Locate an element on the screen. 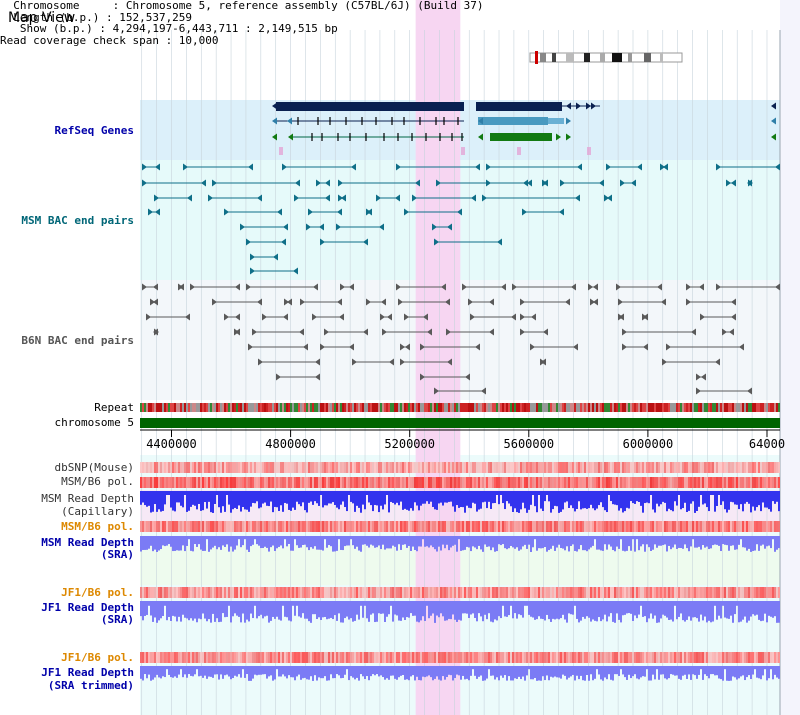 The image size is (800, 715). msm-bac-track is located at coordinates (461, 219).